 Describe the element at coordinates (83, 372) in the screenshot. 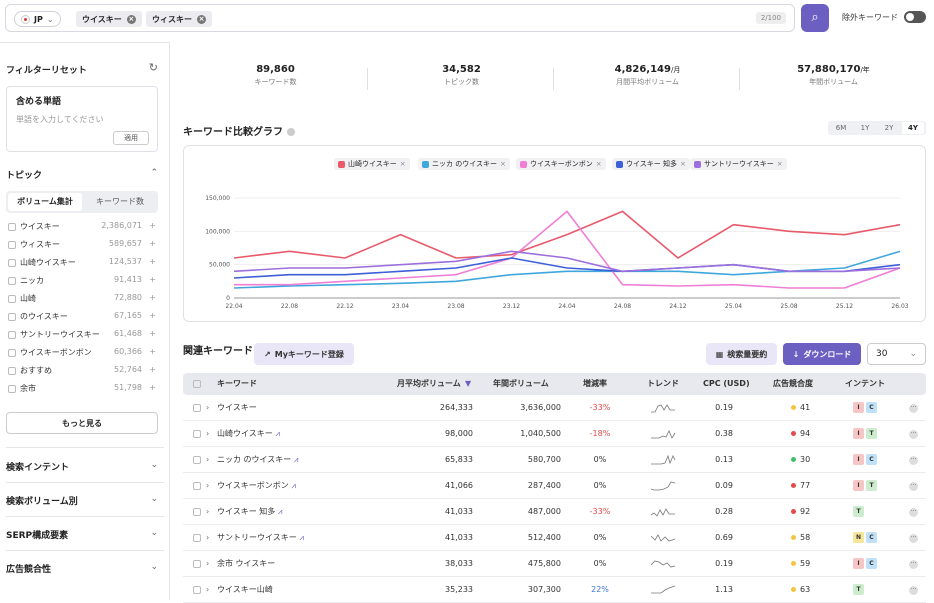

I see `topic-item: おすすめ 52,764 +` at that location.